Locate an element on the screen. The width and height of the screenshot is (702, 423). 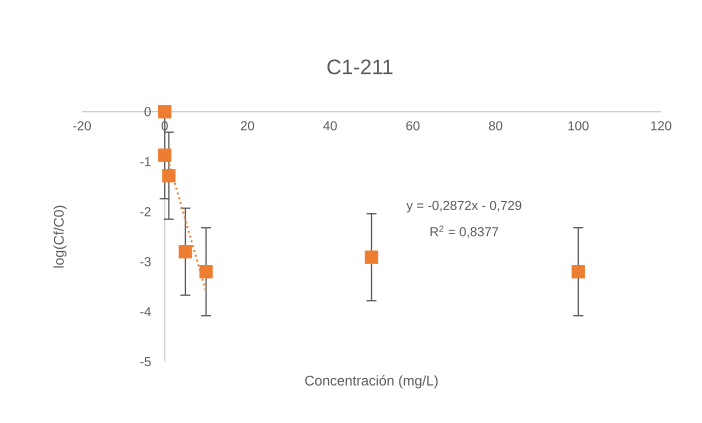
annotation: R$^{2}$ = 0,8377 is located at coordinates (464, 232).